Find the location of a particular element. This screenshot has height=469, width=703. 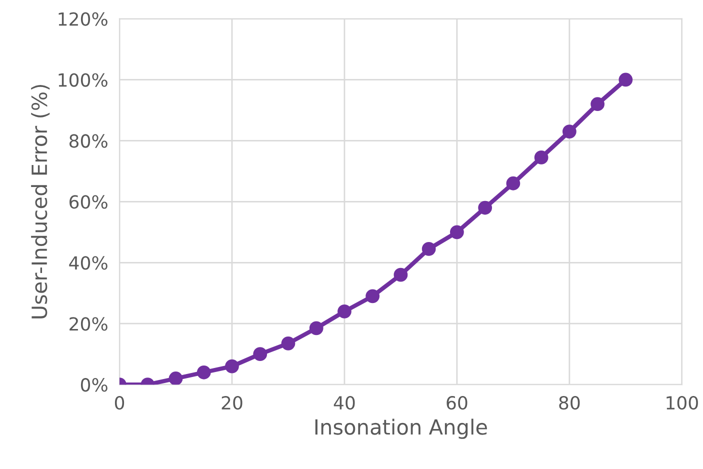

y-tick-label: 80% is located at coordinates (88, 141).